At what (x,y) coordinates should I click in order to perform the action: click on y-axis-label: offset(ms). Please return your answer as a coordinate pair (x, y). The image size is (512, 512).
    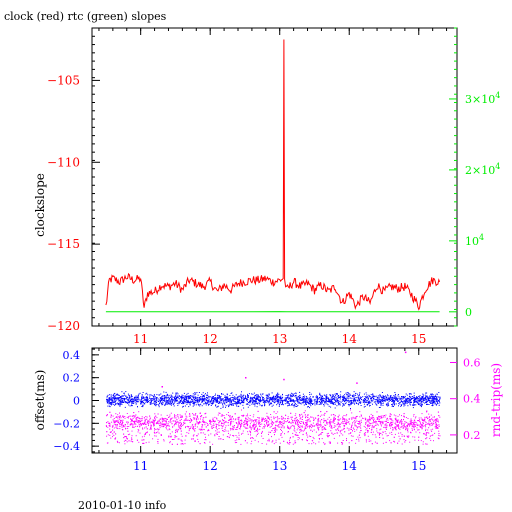
    Looking at the image, I should click on (40, 400).